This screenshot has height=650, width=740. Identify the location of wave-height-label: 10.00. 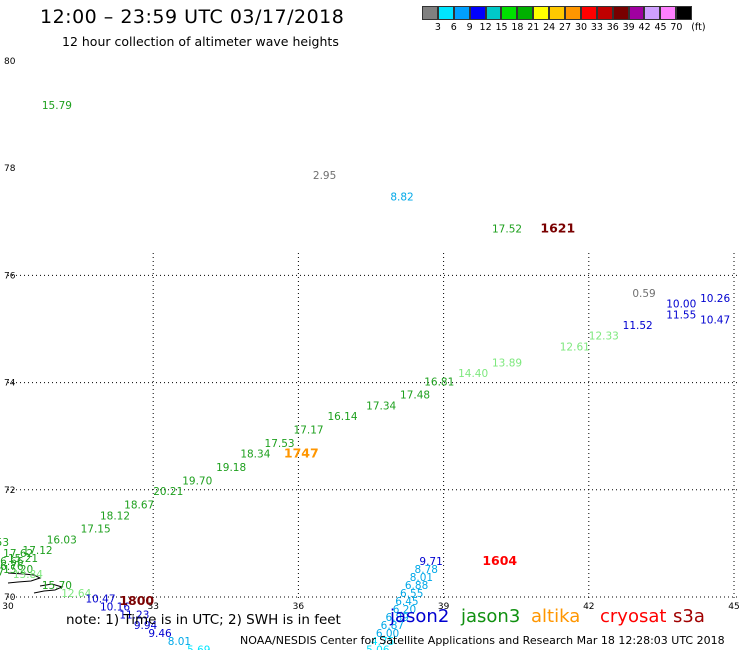
(681, 305).